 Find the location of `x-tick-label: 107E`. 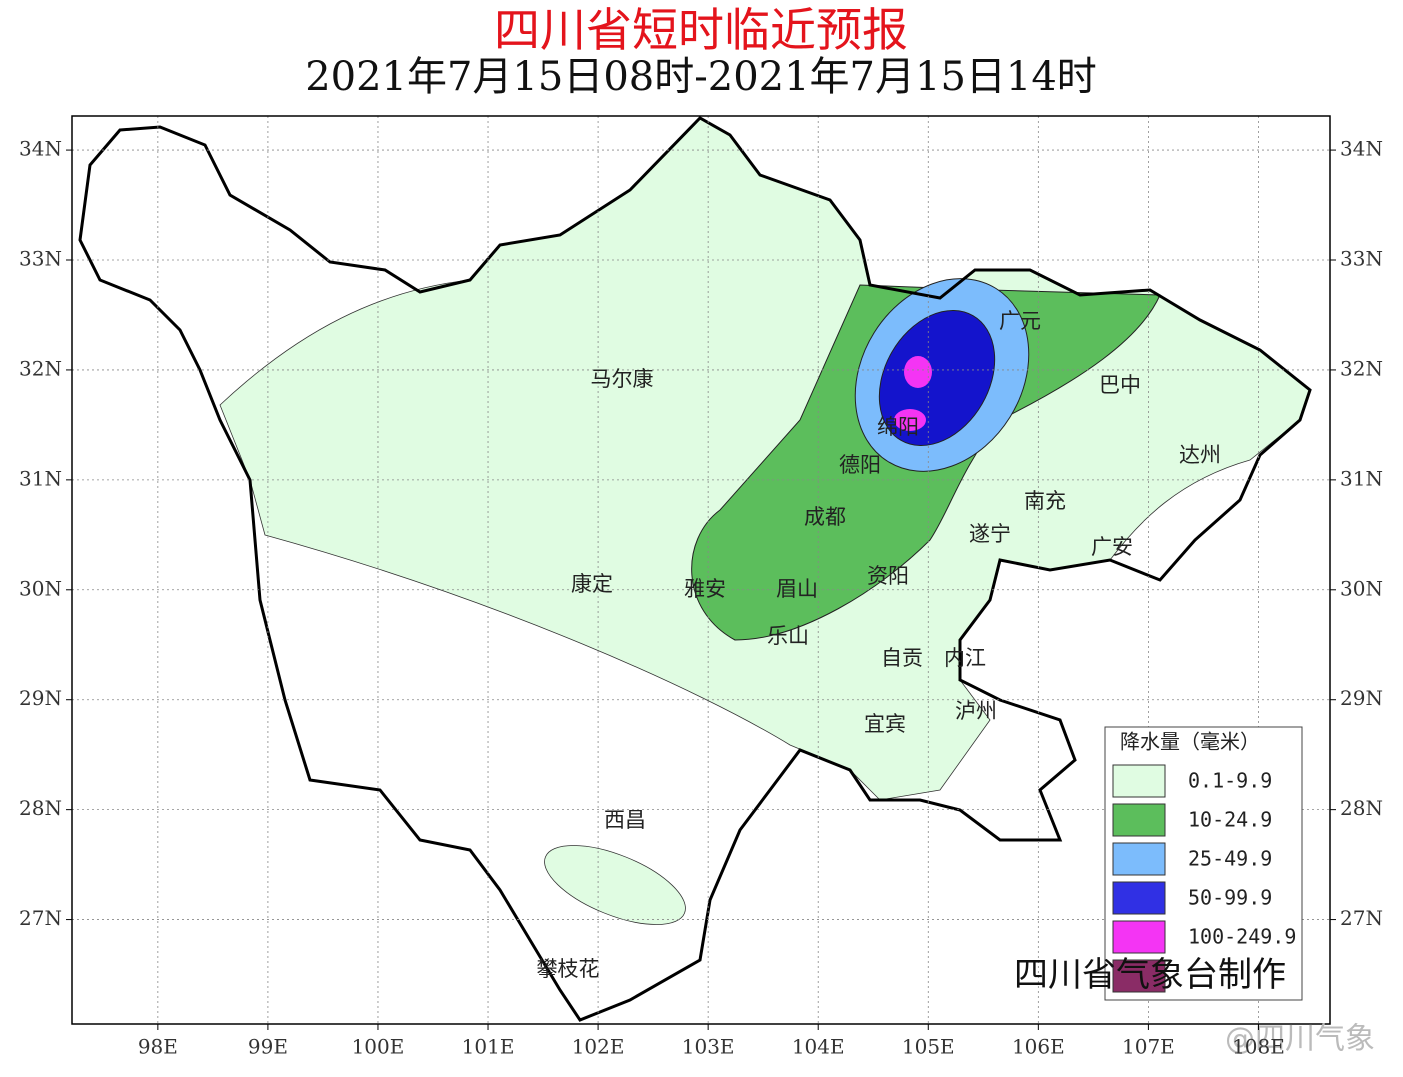

x-tick-label: 107E is located at coordinates (1148, 1047).